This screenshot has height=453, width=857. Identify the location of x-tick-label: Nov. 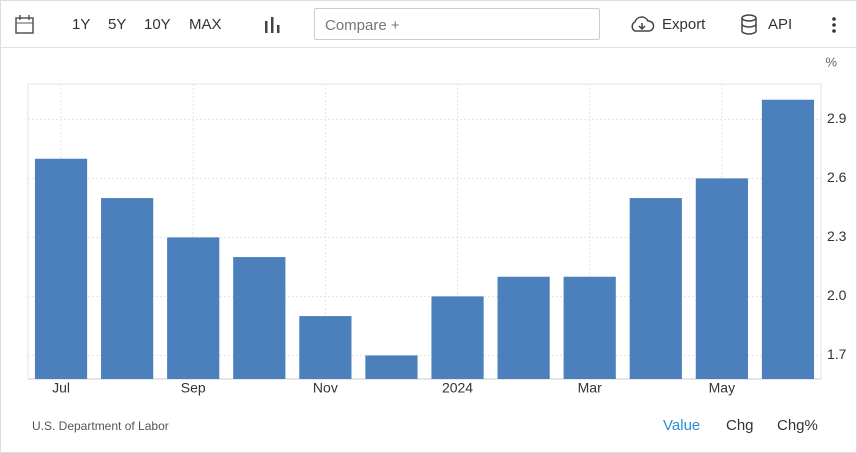
(325, 388).